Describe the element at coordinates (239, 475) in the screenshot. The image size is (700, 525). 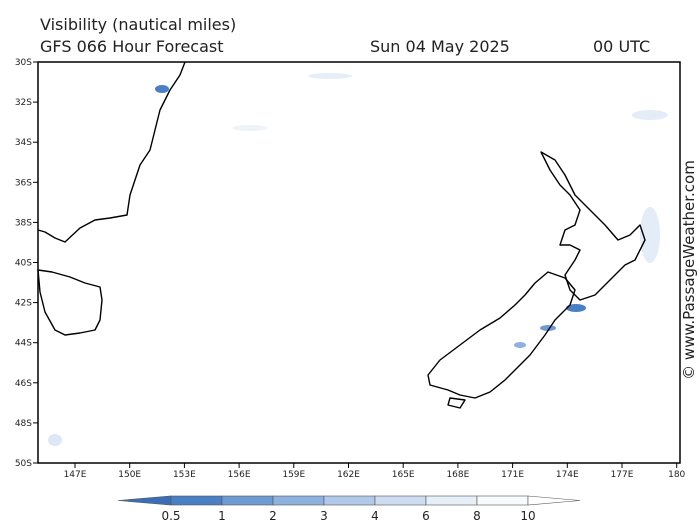
I see `lon-label: 156E` at that location.